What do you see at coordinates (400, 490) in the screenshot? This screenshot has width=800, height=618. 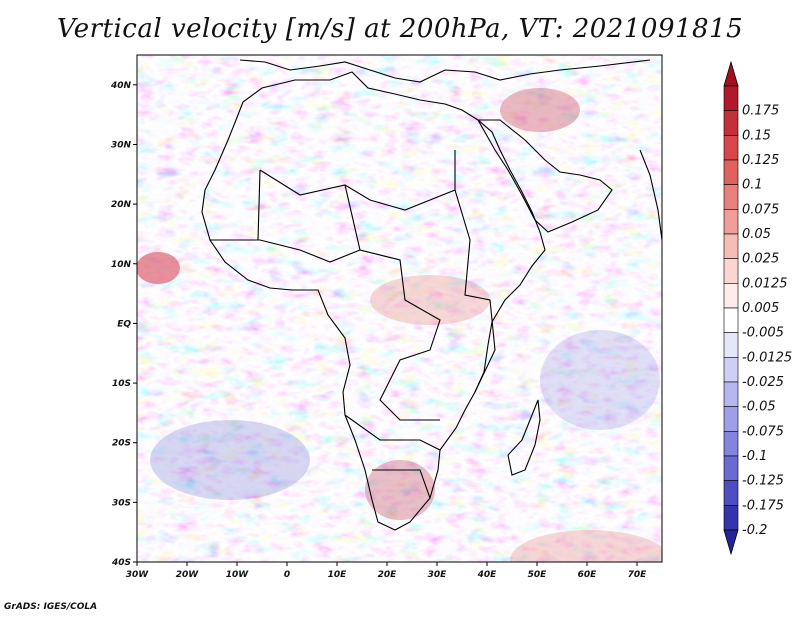 I see `ascent-patch-southafrica` at bounding box center [400, 490].